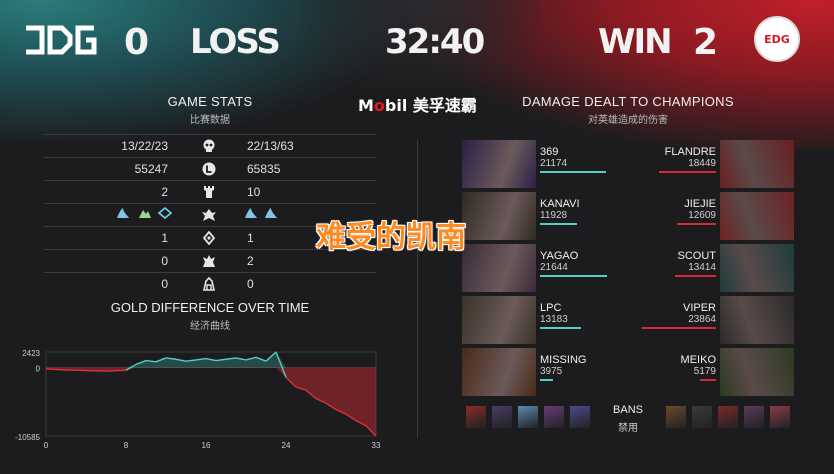  I want to click on damage-row: KANAVI 11928 JIEJIE 12609, so click(628, 216).